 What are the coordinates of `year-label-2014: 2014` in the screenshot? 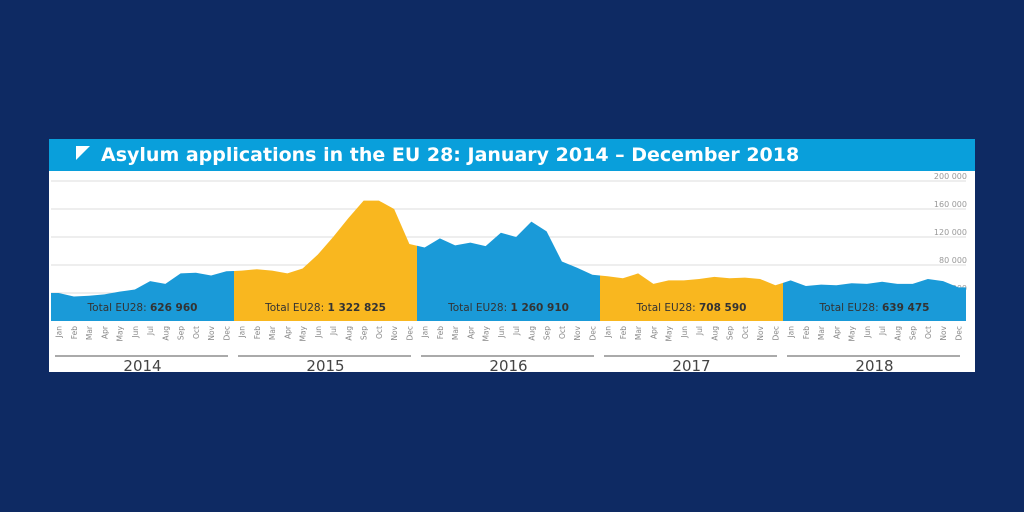 It's located at (142, 364).